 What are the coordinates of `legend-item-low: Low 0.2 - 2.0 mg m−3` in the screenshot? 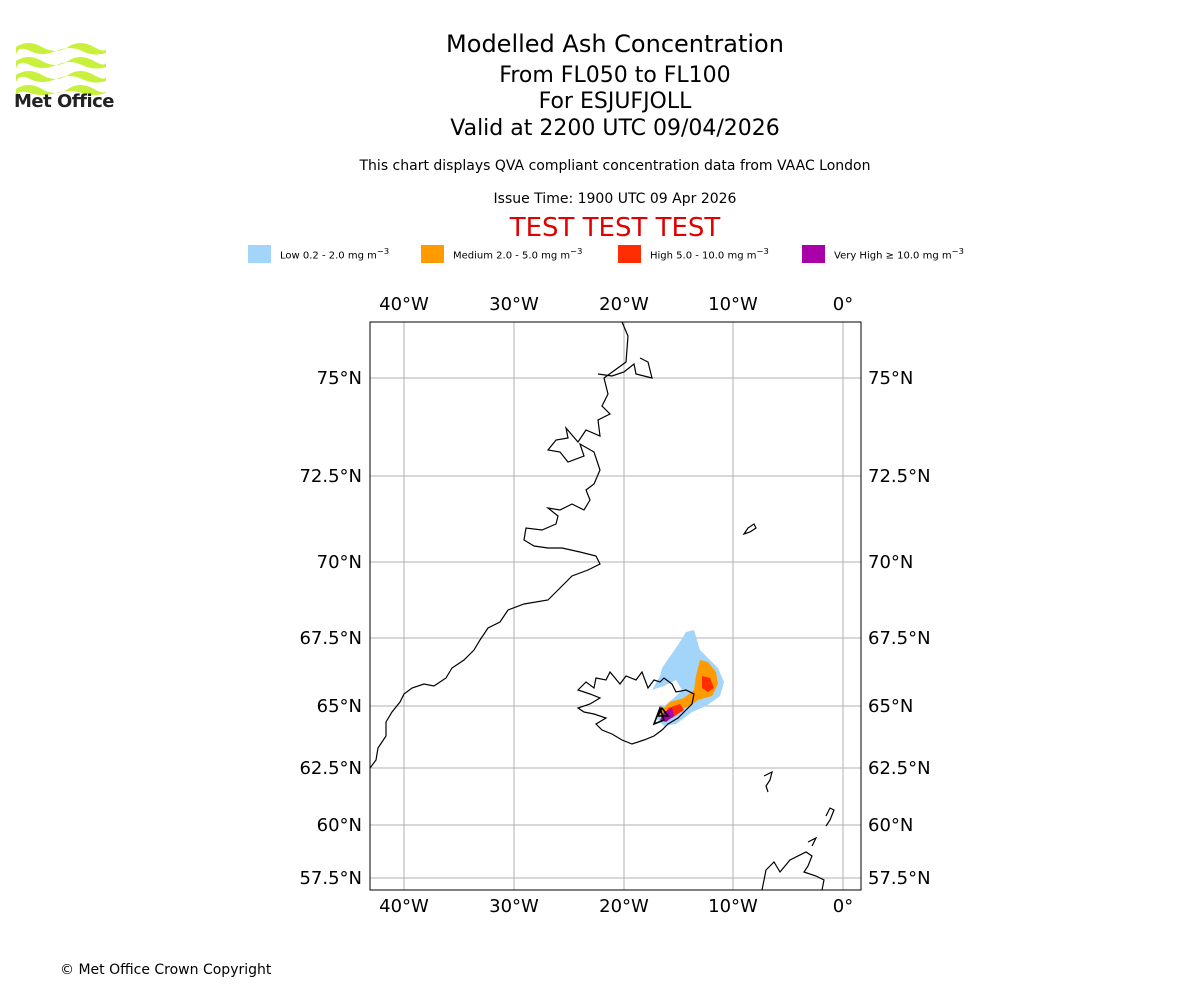 It's located at (318, 254).